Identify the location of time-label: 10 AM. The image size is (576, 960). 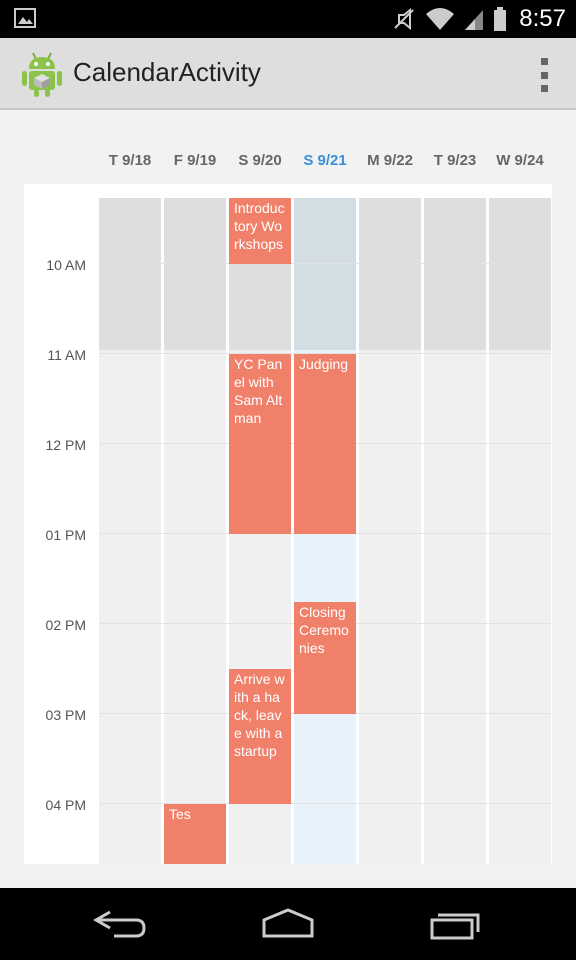
(66, 265).